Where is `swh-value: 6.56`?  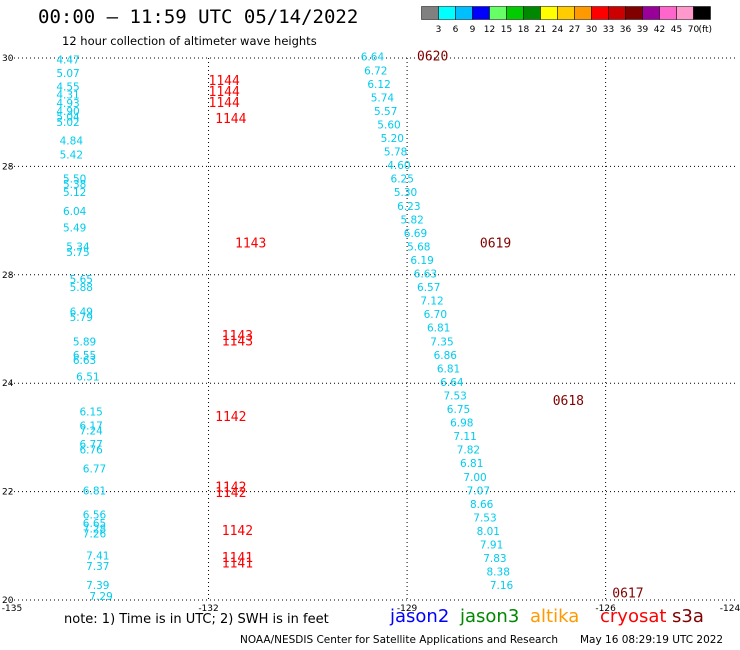
swh-value: 6.56 is located at coordinates (95, 516).